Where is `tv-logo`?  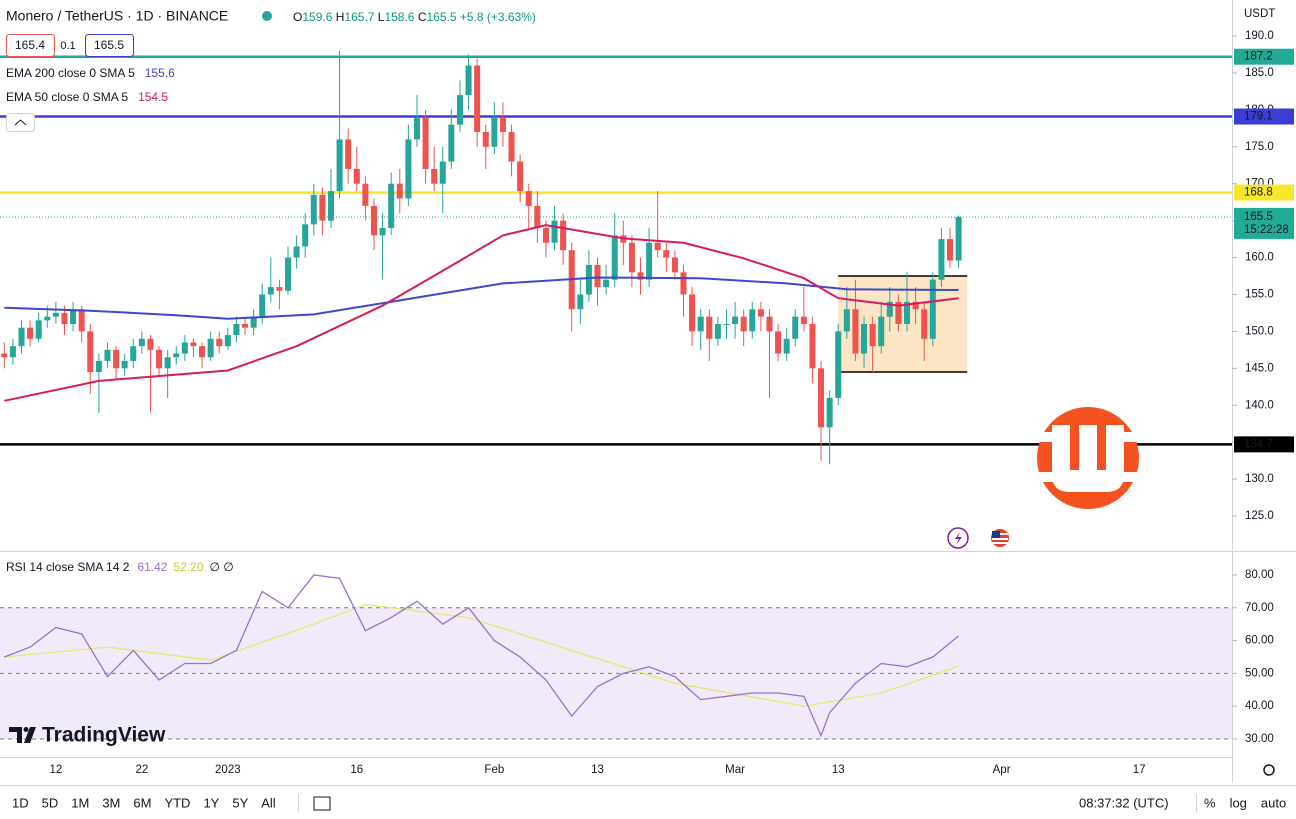 tv-logo is located at coordinates (22, 735).